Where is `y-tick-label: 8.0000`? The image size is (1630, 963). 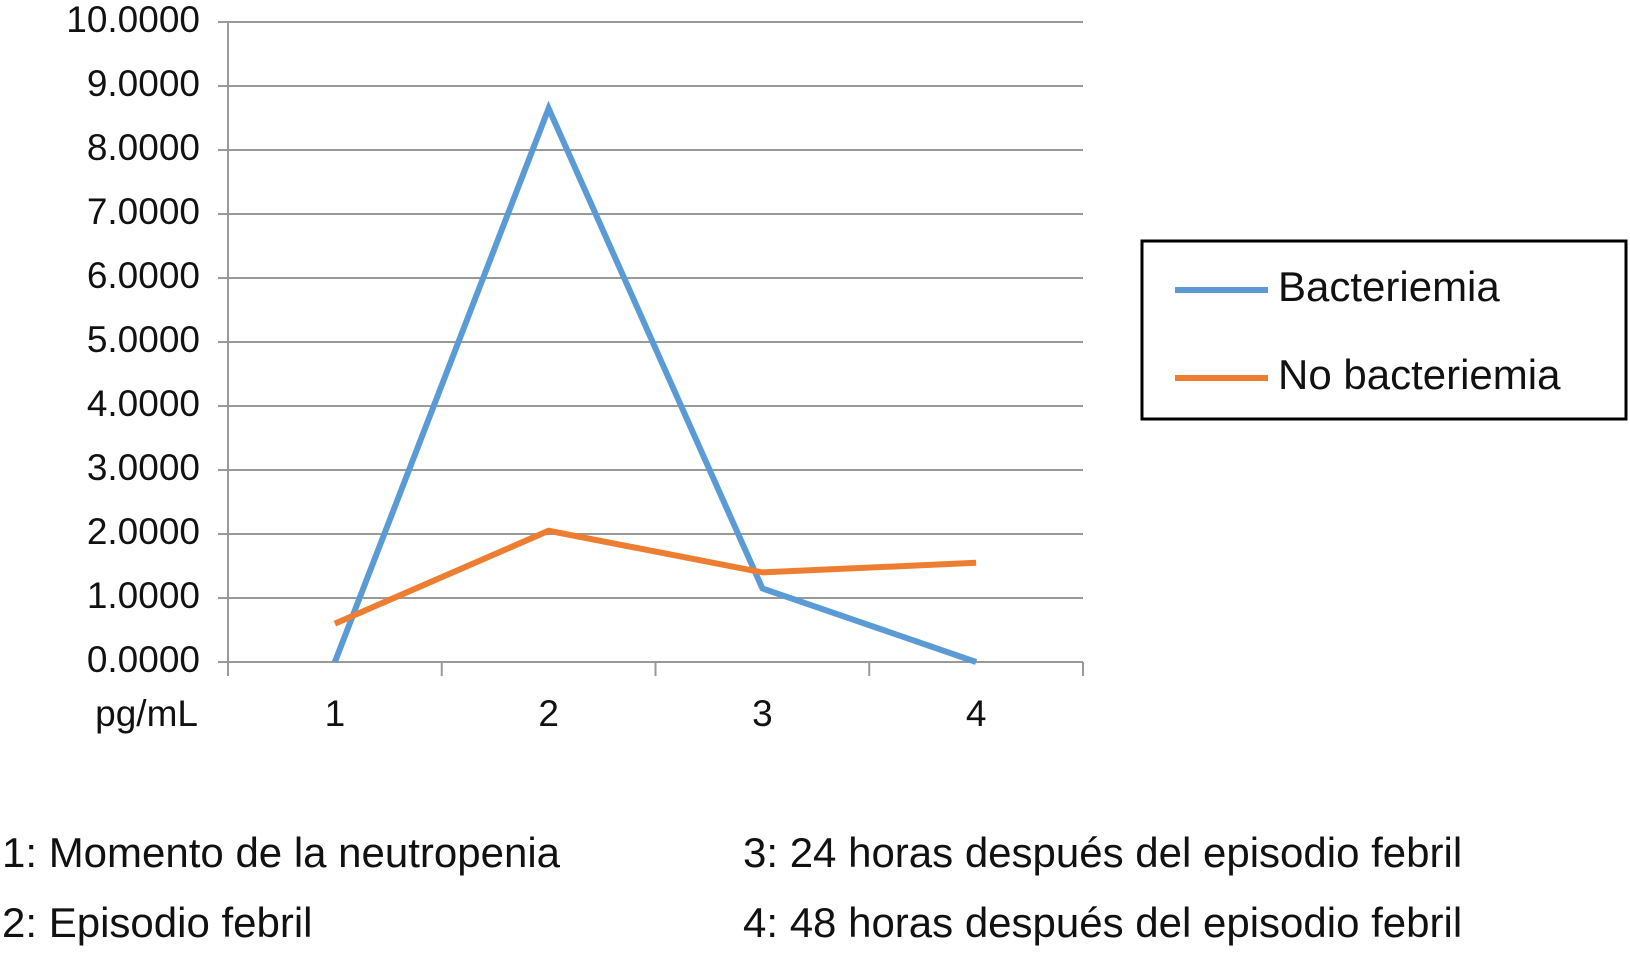
y-tick-label: 8.0000 is located at coordinates (143, 147).